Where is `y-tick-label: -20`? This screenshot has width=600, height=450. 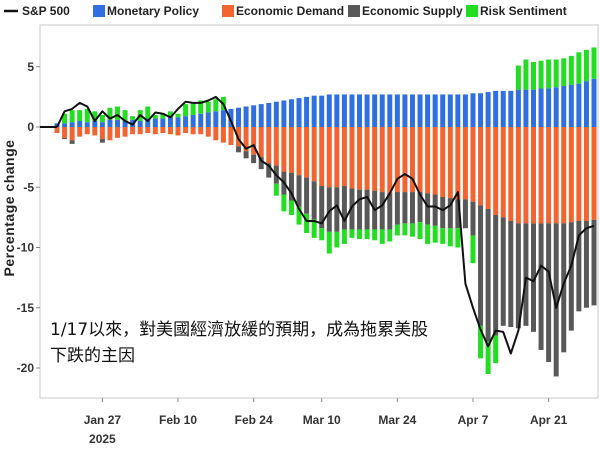 y-tick-label: -20 is located at coordinates (26, 368).